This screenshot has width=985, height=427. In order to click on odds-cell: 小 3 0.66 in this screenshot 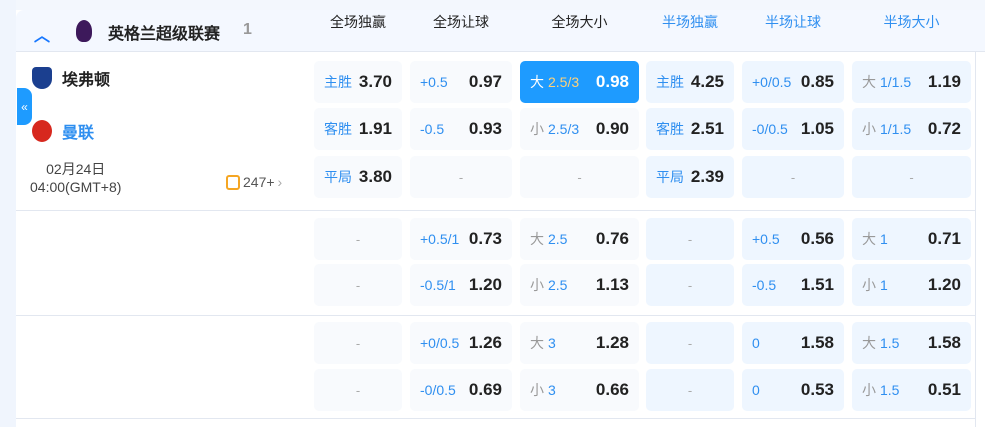, I will do `click(579, 390)`.